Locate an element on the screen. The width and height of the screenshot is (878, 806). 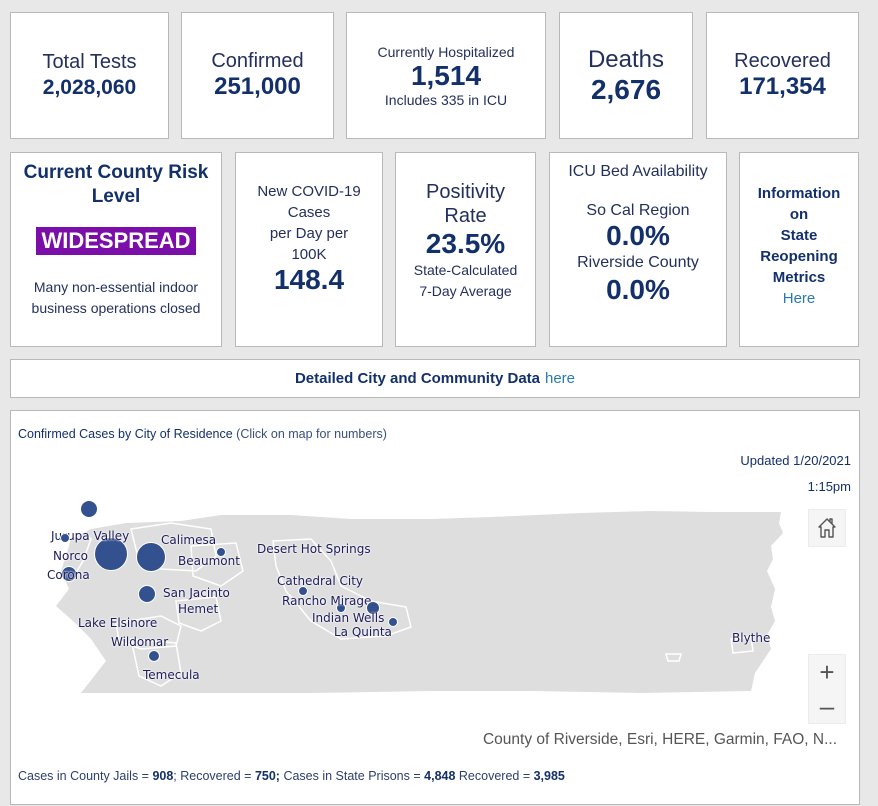
reopening-metrics-link: Here is located at coordinates (799, 298).